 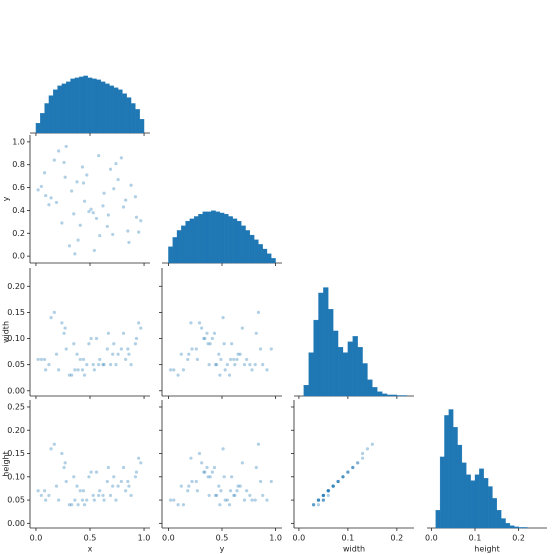 I want to click on y-tick-label: 0.00, so click(x=16, y=523).